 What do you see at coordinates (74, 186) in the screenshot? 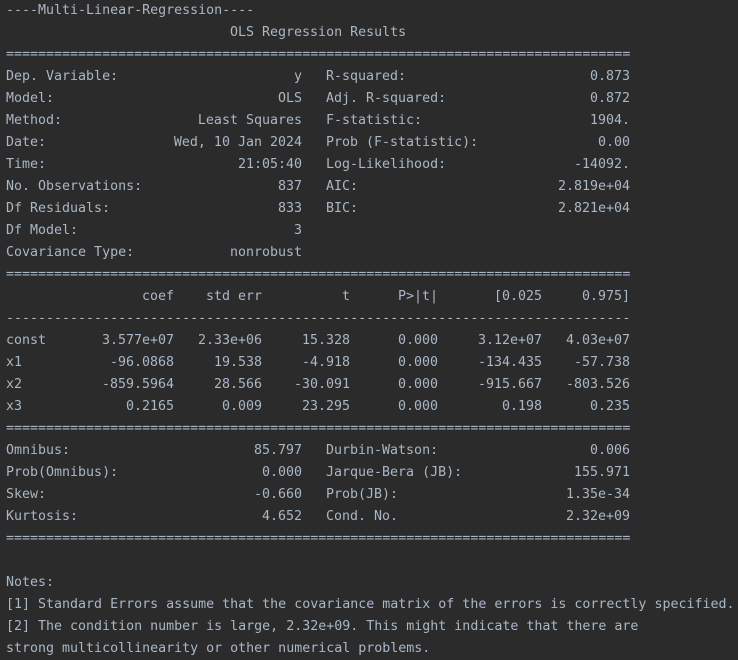
I see `model-info-label: No. Observations:` at bounding box center [74, 186].